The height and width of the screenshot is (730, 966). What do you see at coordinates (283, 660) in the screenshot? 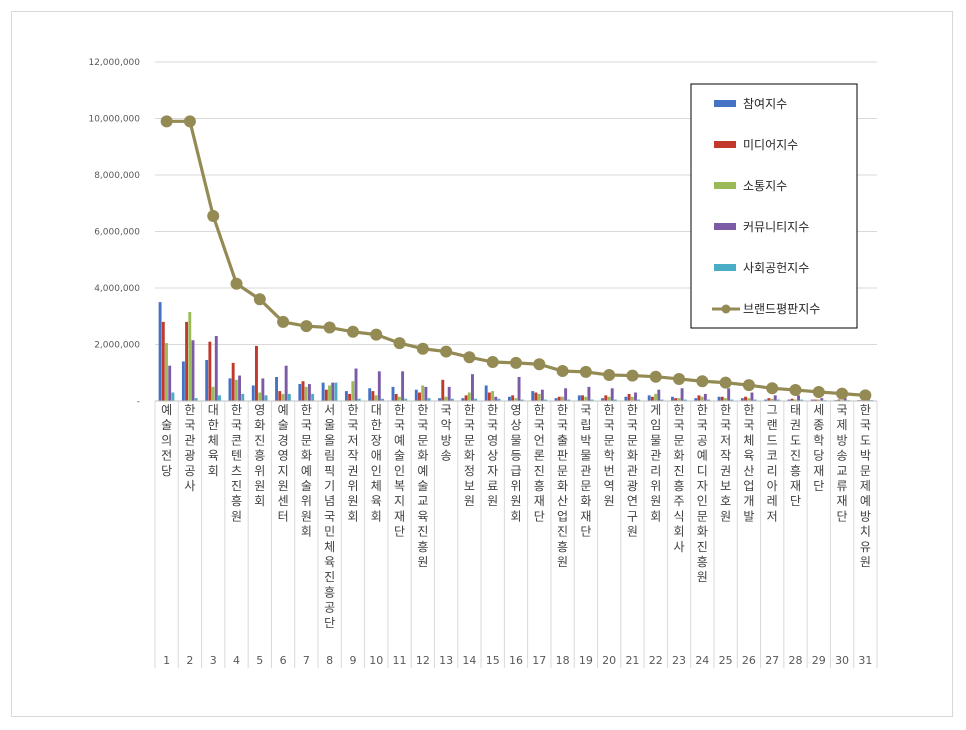
I see `rank-label: 6` at bounding box center [283, 660].